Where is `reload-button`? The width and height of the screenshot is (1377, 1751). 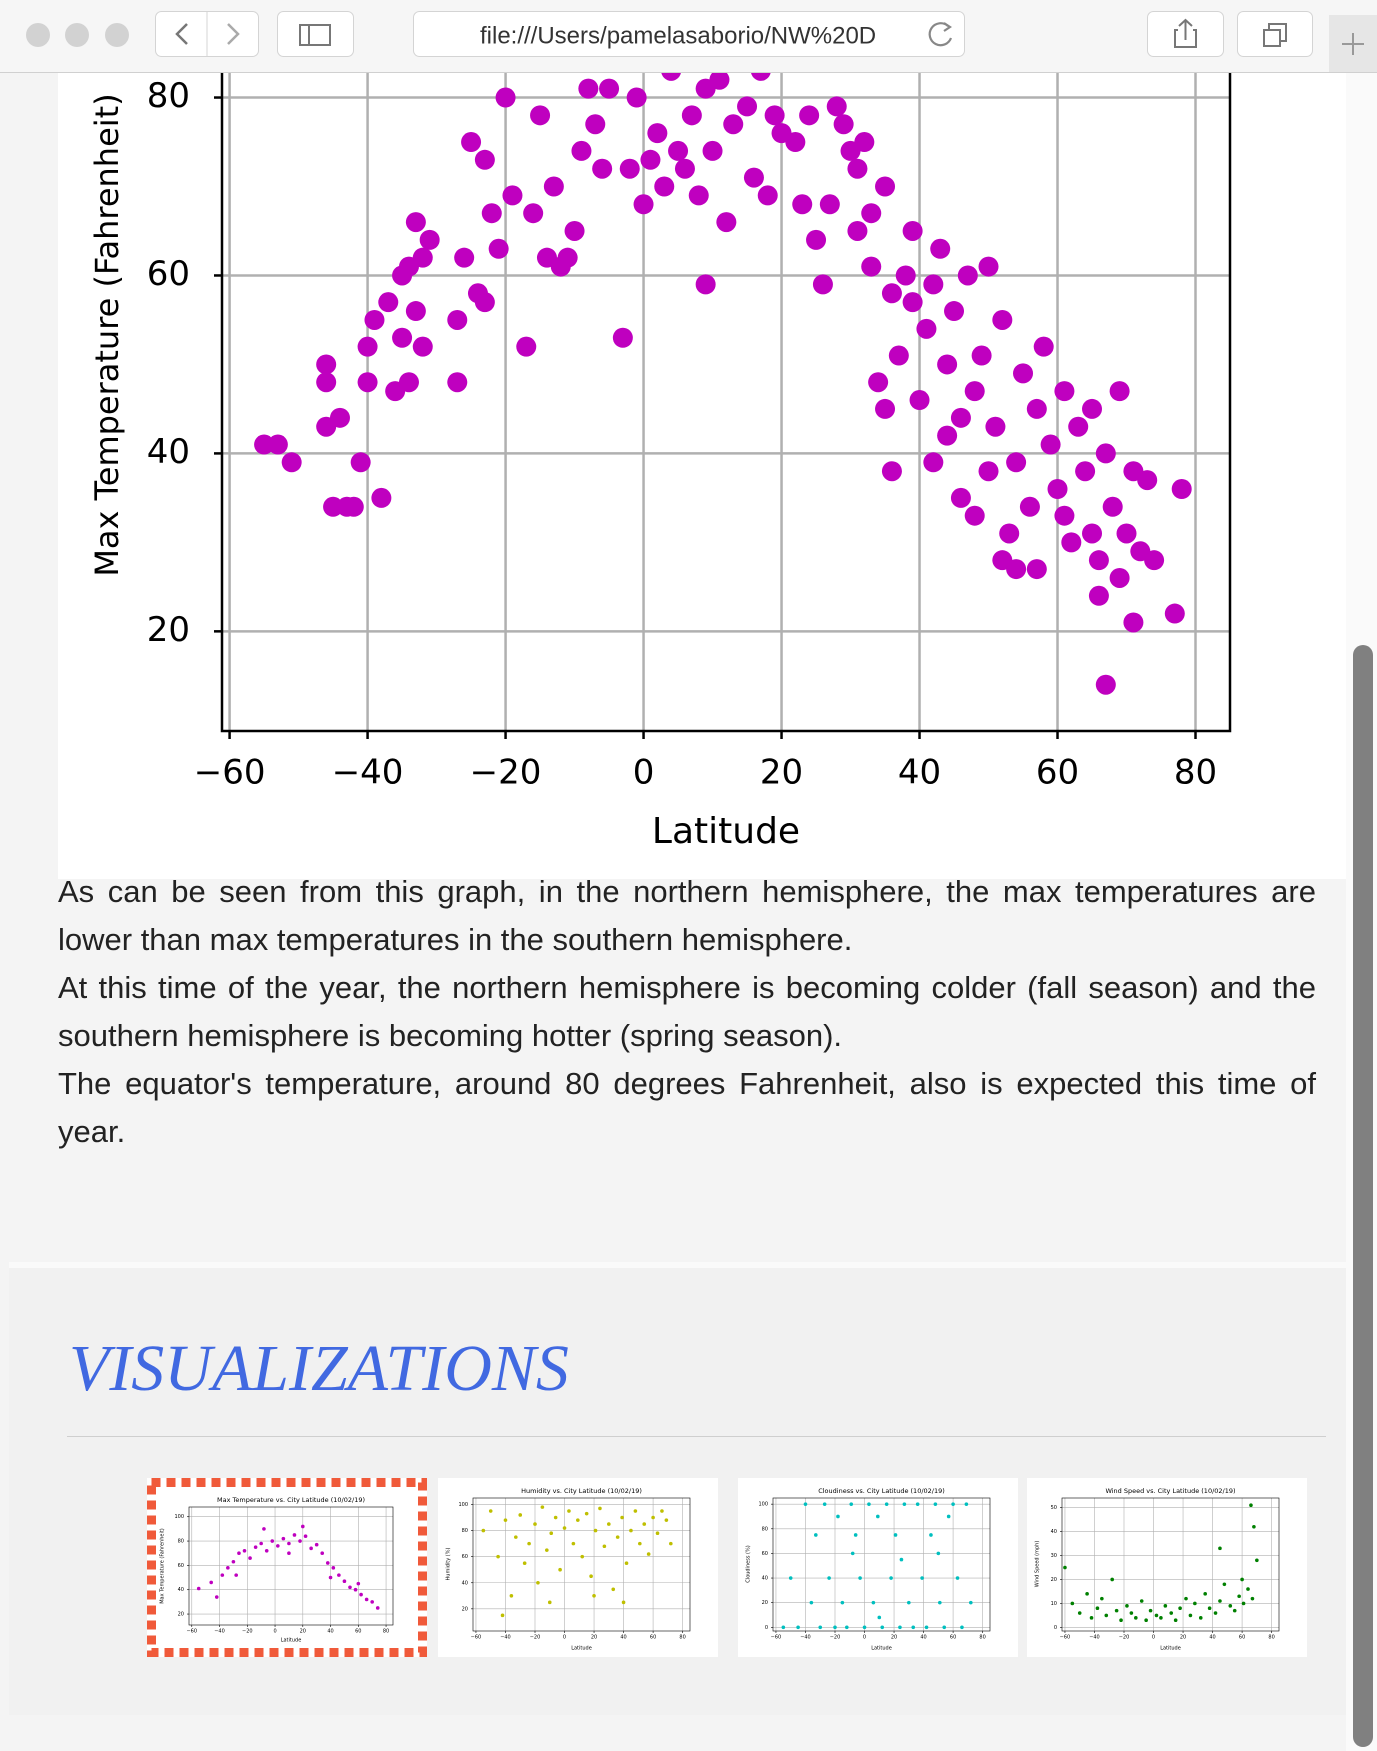
reload-button is located at coordinates (940, 34).